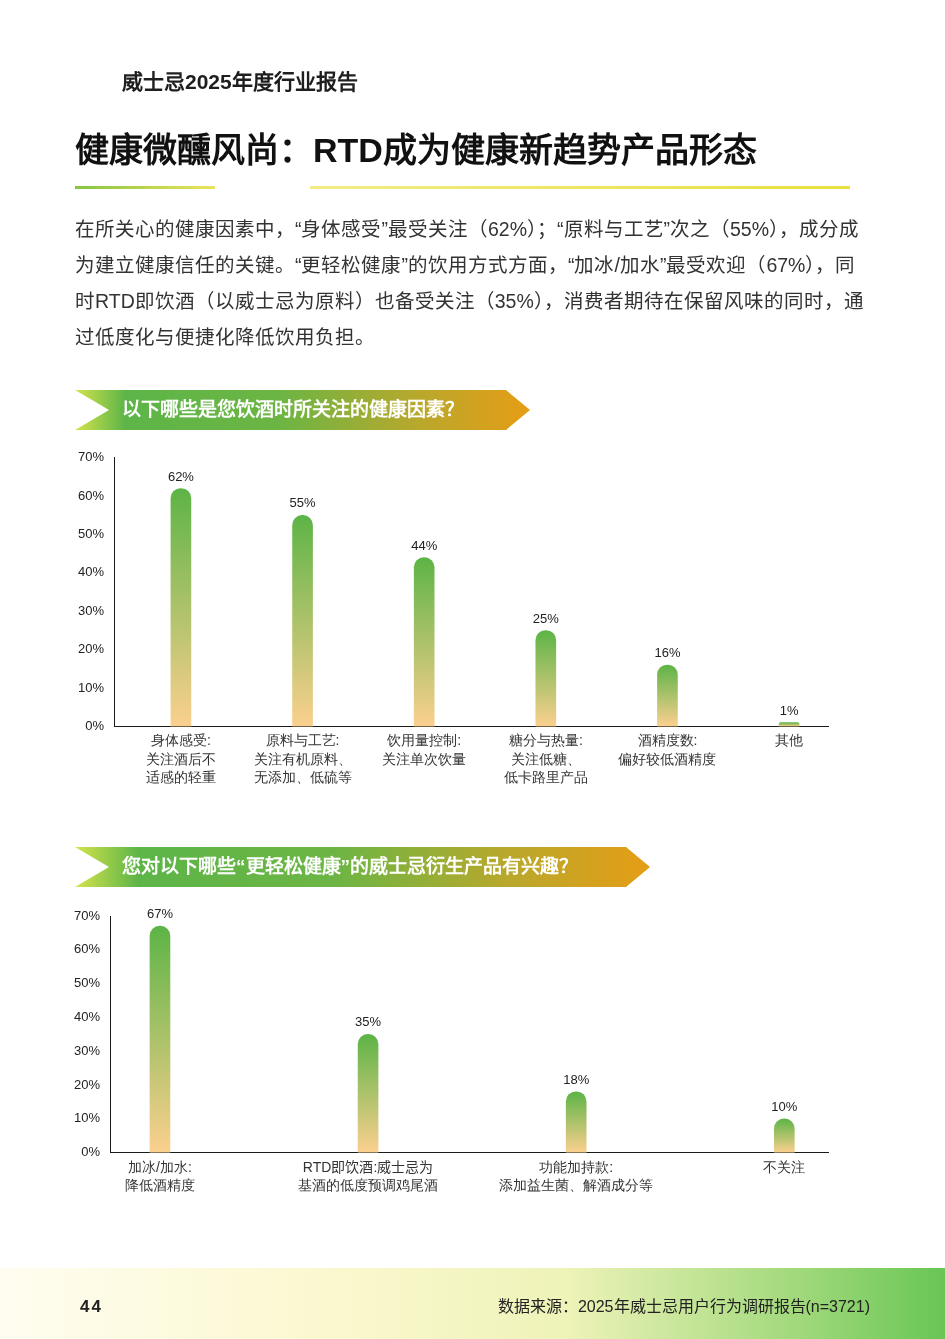  Describe the element at coordinates (368, 1175) in the screenshot. I see `x-tick-label: RTD即饮酒:威士忌为基酒的低度预调鸡尾酒` at that location.